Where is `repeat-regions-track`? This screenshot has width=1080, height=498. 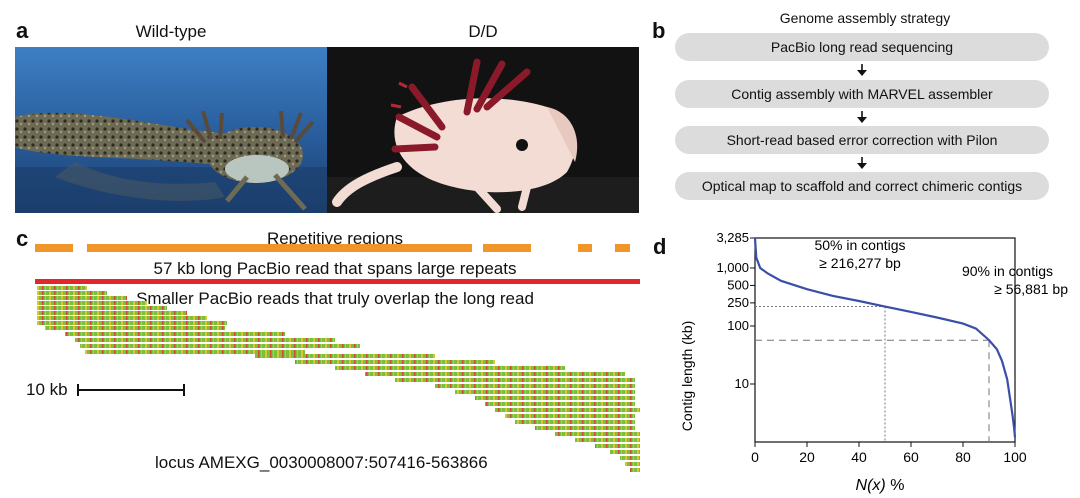 repeat-regions-track is located at coordinates (332, 248).